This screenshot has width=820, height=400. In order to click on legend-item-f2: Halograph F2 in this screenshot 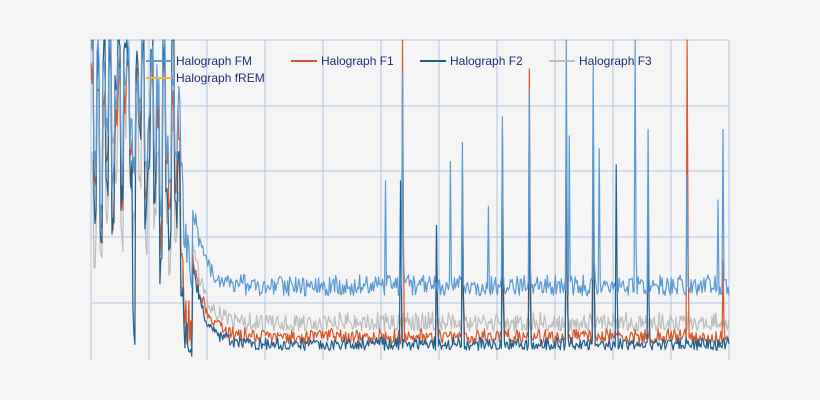, I will do `click(471, 61)`.